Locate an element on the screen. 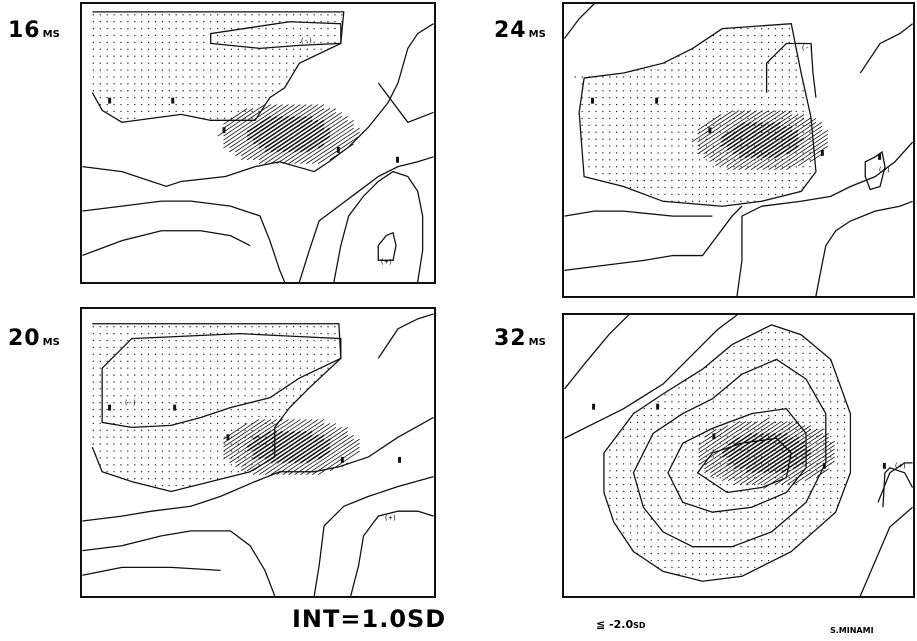  panel-time-label-20: 20 MS is located at coordinates (34, 339).